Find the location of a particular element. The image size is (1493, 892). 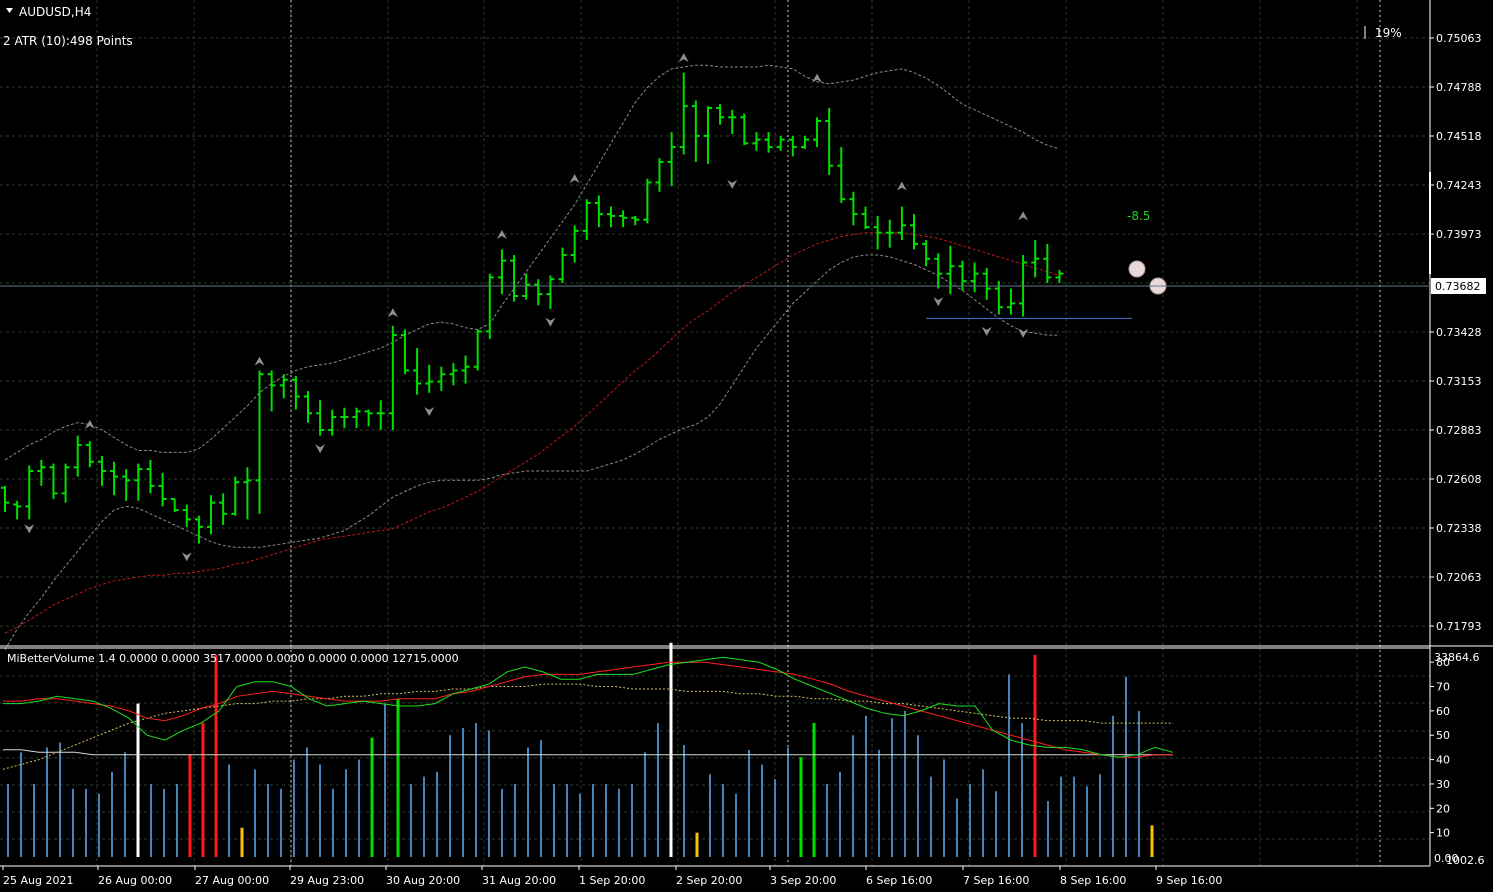

time-tick-label: 2 Sep 20:00 is located at coordinates (709, 880).